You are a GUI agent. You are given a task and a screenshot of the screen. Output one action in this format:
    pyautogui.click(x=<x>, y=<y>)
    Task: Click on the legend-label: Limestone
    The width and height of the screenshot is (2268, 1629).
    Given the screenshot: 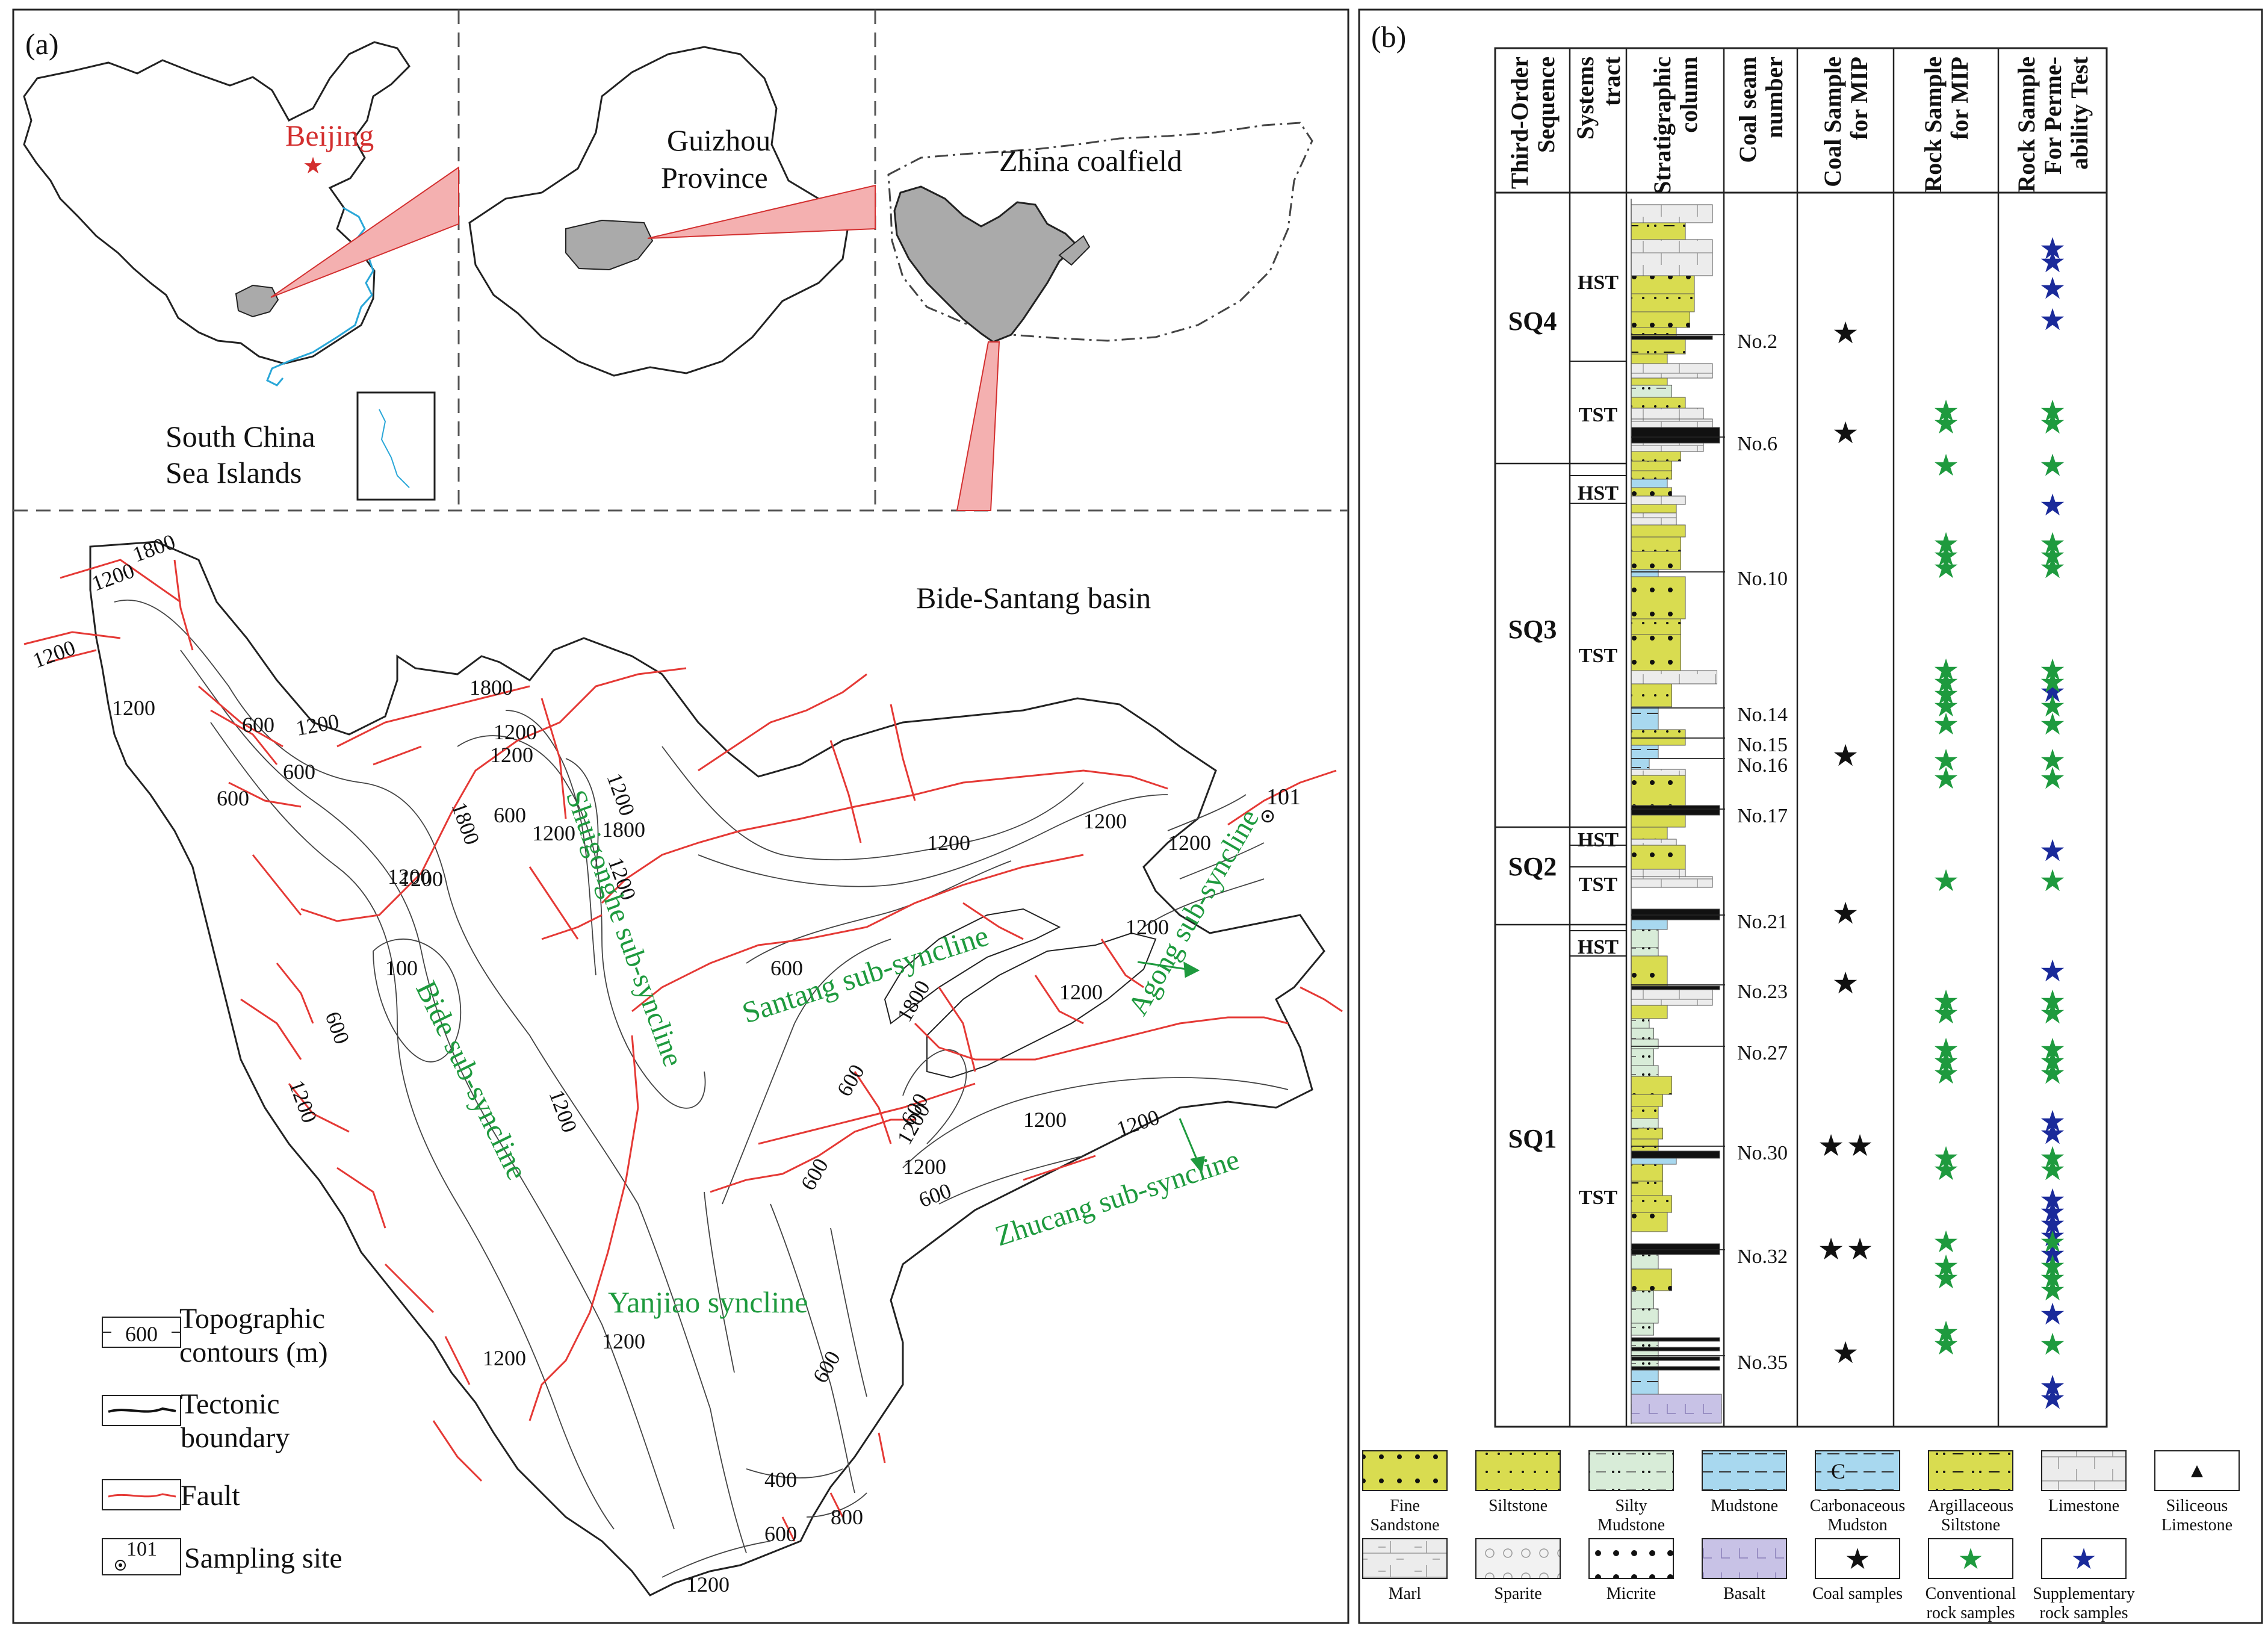 What is the action you would take?
    pyautogui.click(x=2083, y=1506)
    